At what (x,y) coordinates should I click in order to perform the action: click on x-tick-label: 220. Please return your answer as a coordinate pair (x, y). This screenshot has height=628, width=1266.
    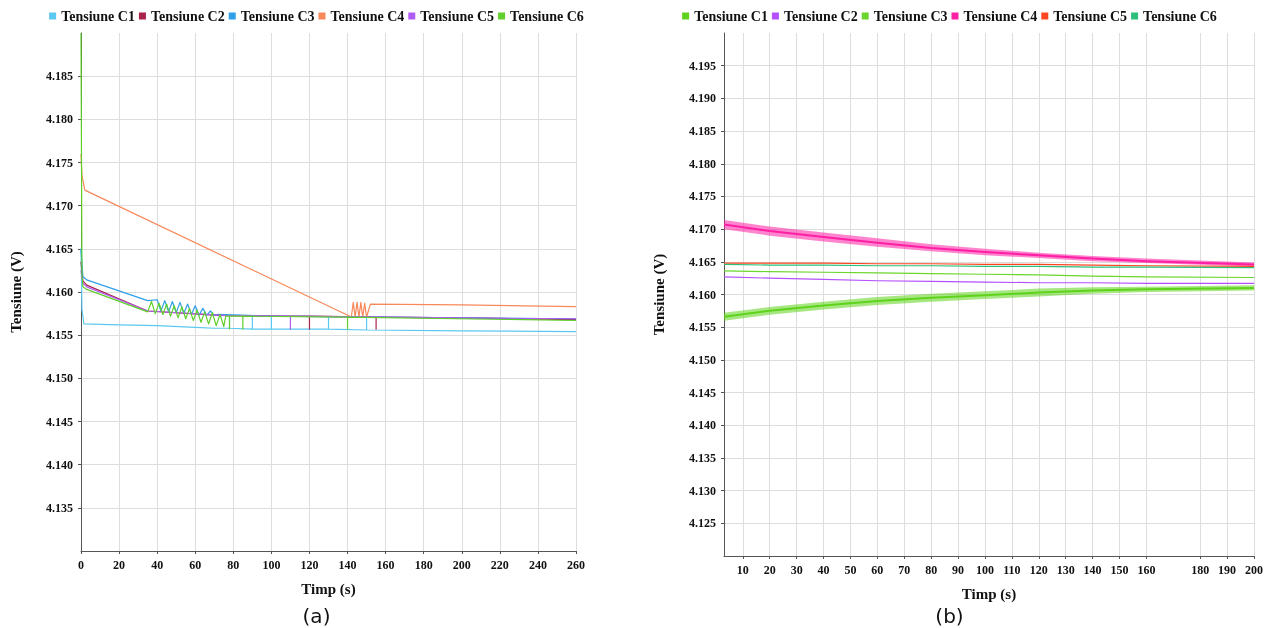
    Looking at the image, I should click on (499, 565).